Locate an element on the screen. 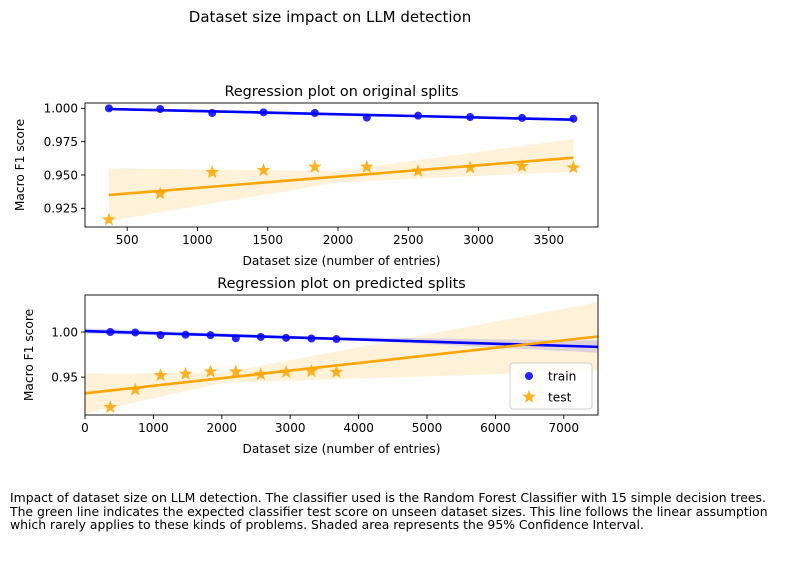 The width and height of the screenshot is (794, 565). x-tick-label: 500 is located at coordinates (127, 240).